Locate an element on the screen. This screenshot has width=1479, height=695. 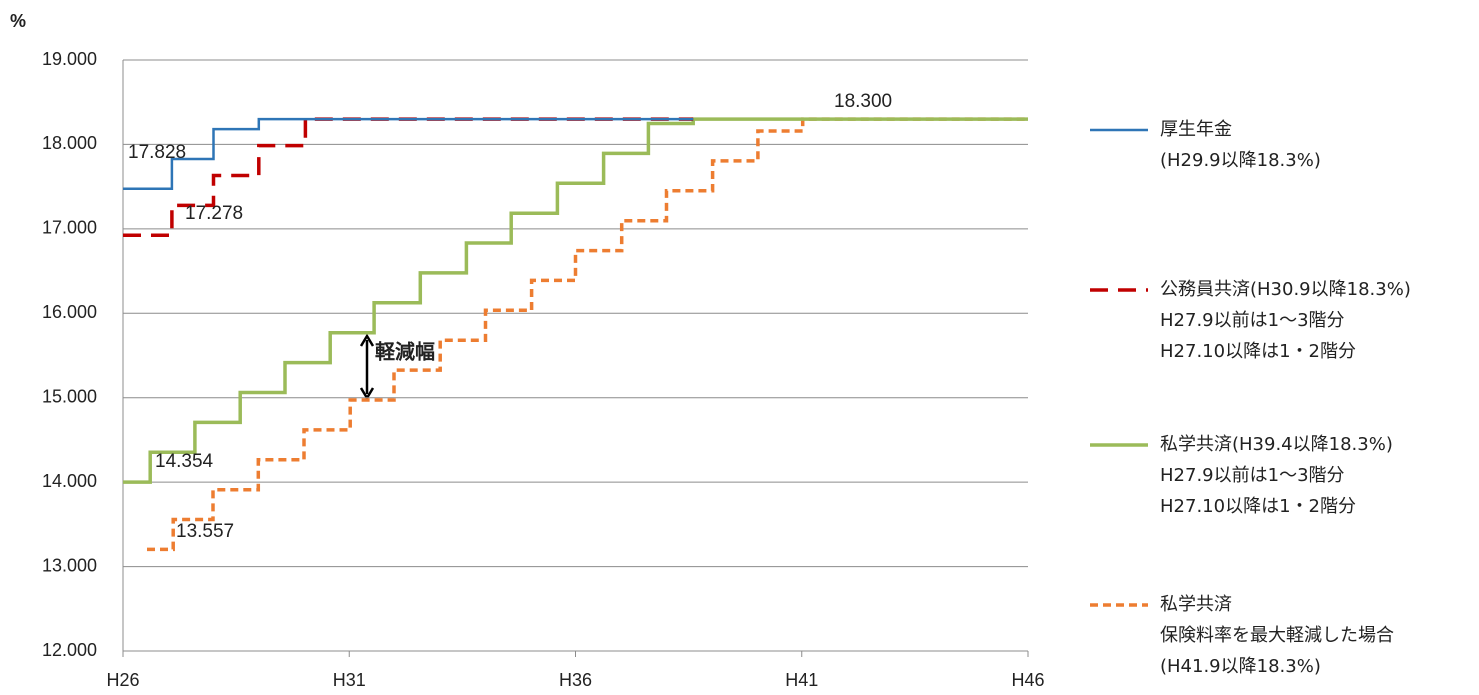
y-tick-label: 18.000 is located at coordinates (69, 143).